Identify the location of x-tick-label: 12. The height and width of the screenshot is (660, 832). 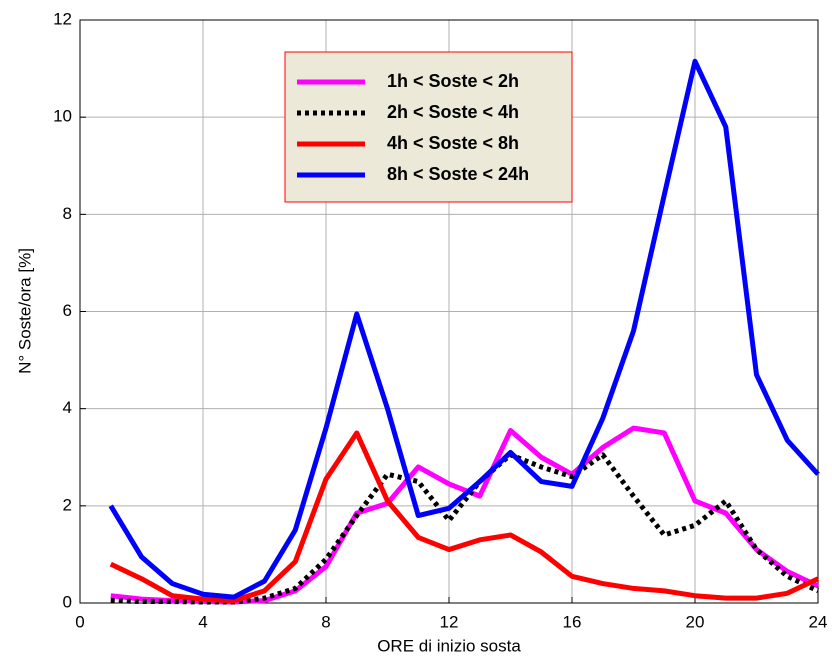
(449, 621).